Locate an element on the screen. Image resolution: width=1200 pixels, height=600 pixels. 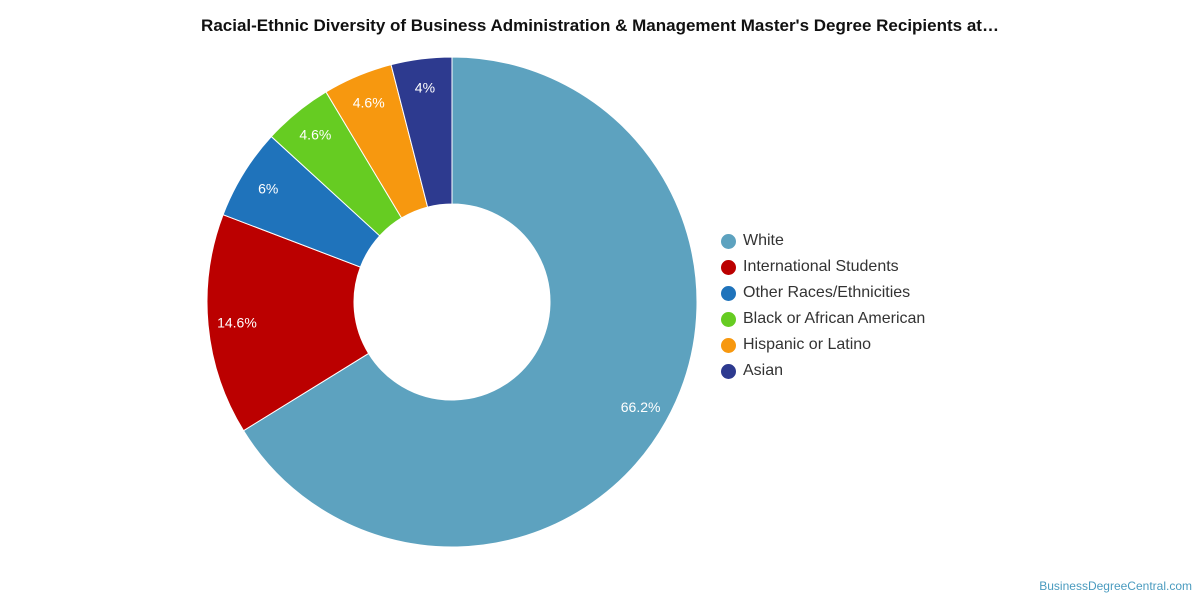
legend-label: White is located at coordinates (763, 240).